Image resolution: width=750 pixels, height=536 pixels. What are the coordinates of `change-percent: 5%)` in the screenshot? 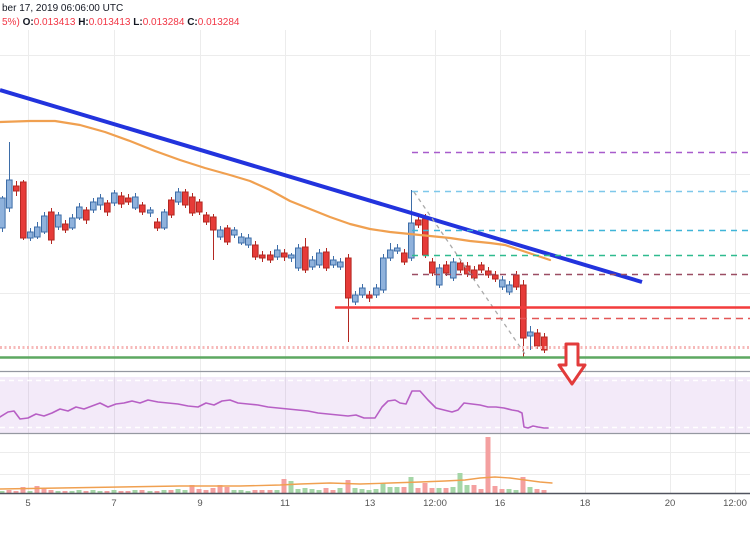 It's located at (11, 22).